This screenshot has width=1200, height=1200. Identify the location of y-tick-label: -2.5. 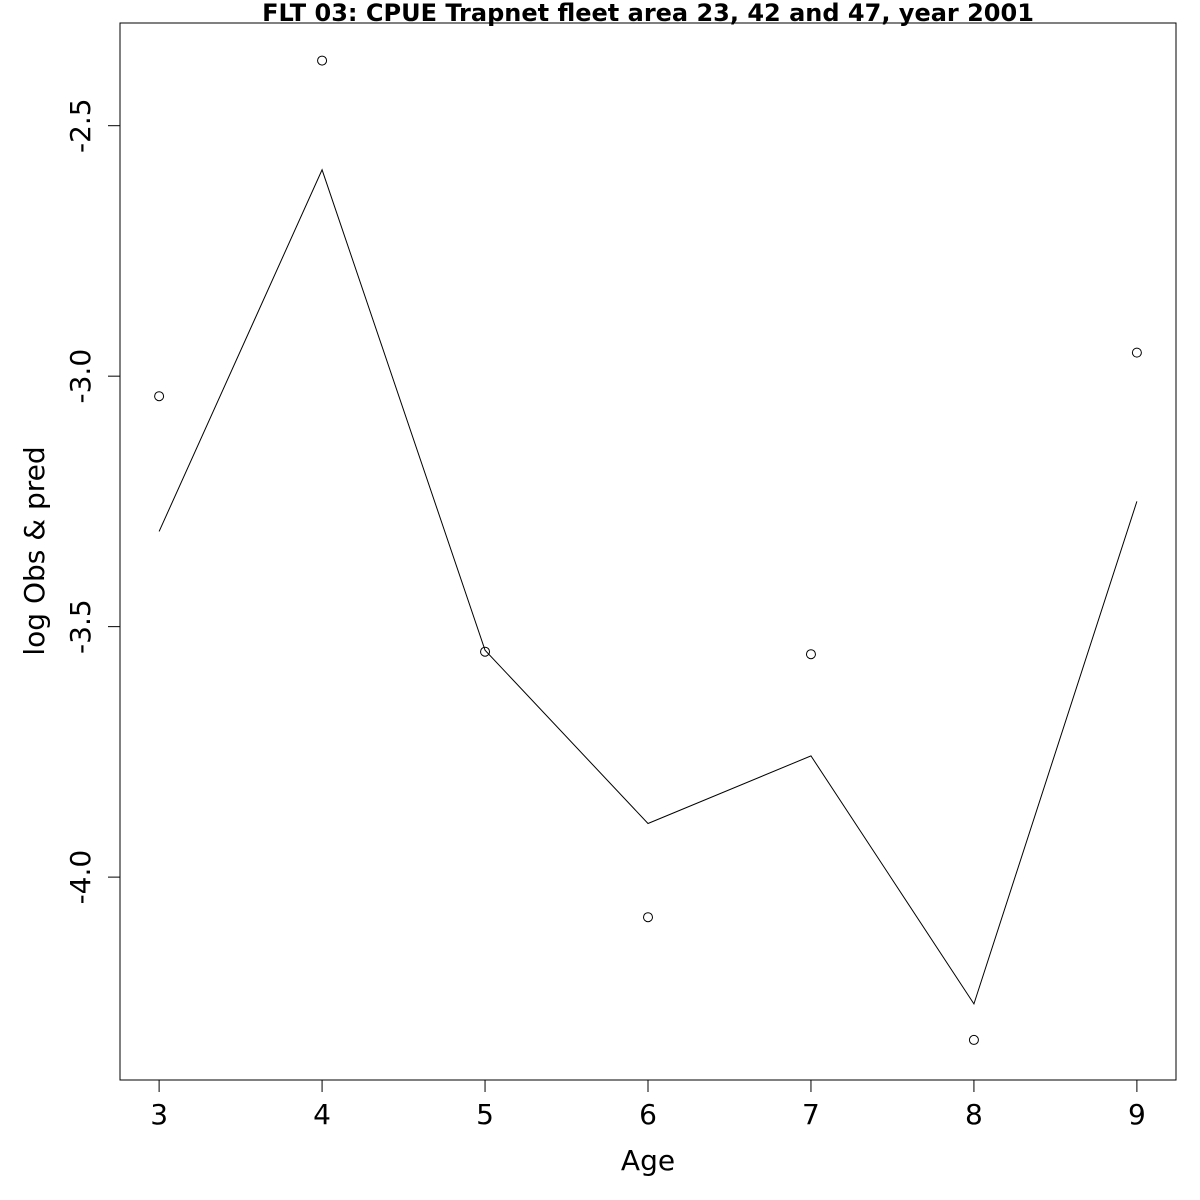
(80, 125).